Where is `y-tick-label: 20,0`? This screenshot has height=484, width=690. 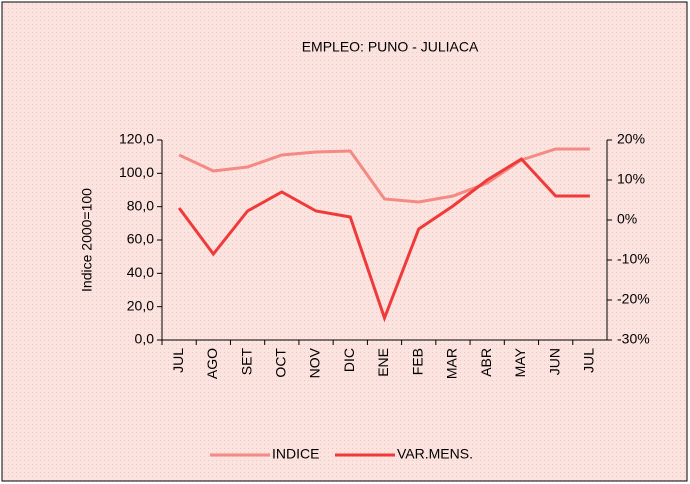 y-tick-label: 20,0 is located at coordinates (140, 305).